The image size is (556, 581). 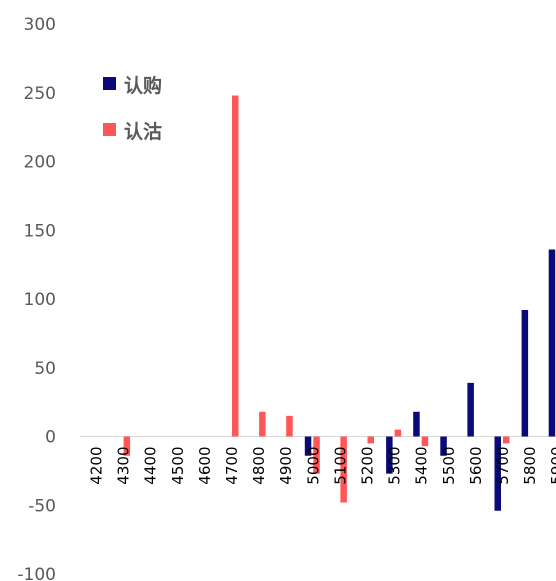 I want to click on x-tick-label: 5600, so click(x=476, y=466).